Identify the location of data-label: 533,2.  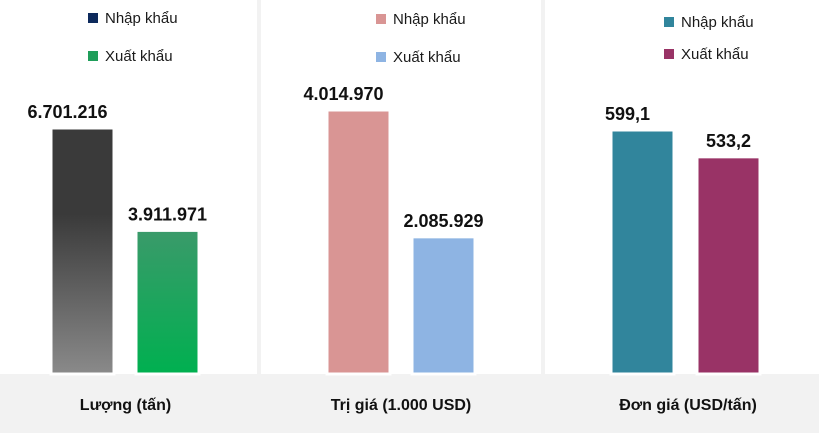
(728, 141).